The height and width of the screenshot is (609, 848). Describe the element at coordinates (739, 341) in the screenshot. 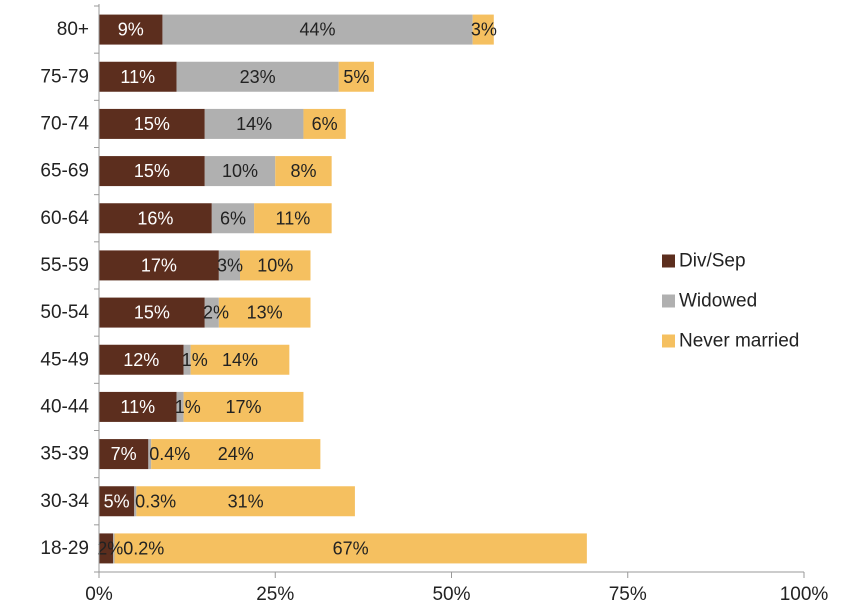

I see `legend-label: Never married` at that location.